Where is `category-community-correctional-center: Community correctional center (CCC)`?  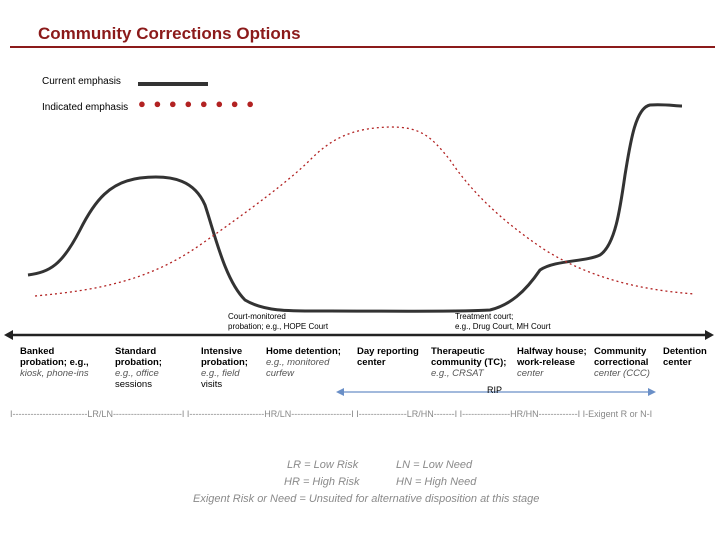 category-community-correctional-center: Community correctional center (CCC) is located at coordinates (622, 362).